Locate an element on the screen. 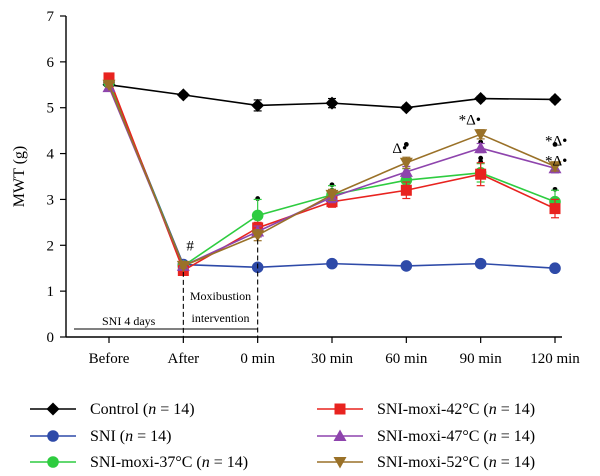  x-tick-label: 30 min is located at coordinates (332, 359).